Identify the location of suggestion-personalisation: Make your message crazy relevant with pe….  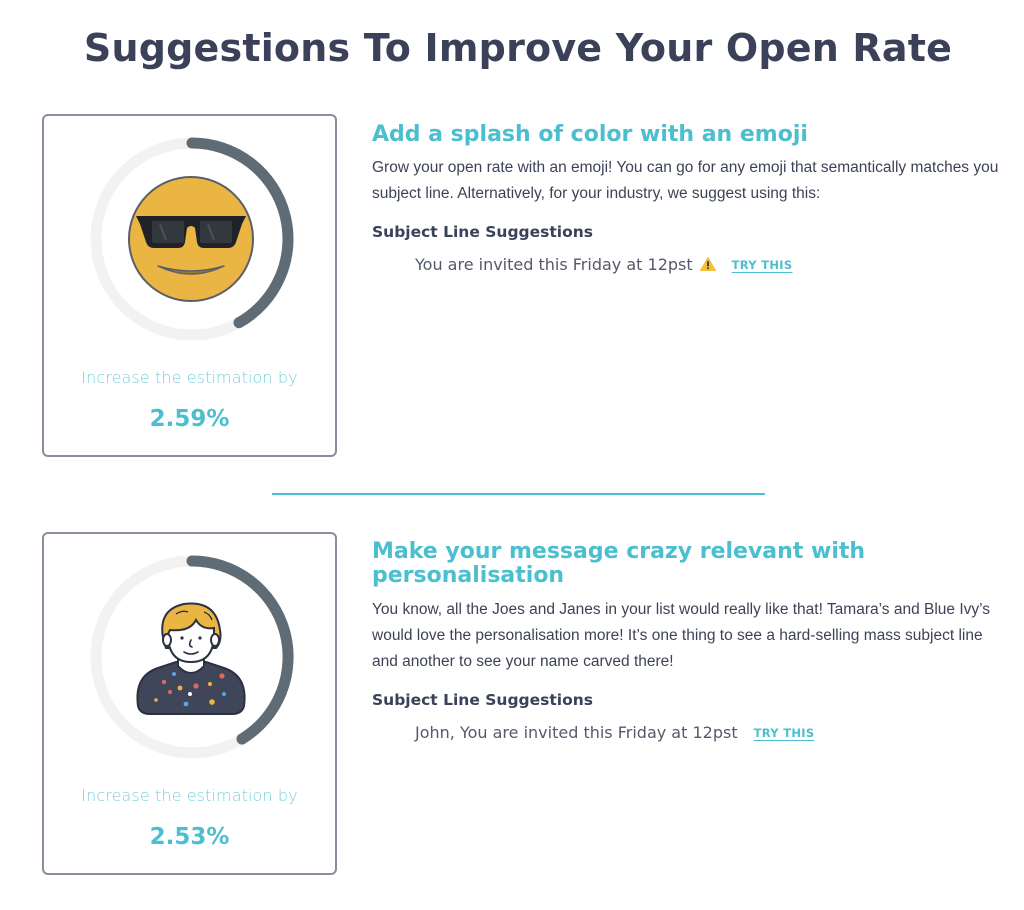
(687, 641).